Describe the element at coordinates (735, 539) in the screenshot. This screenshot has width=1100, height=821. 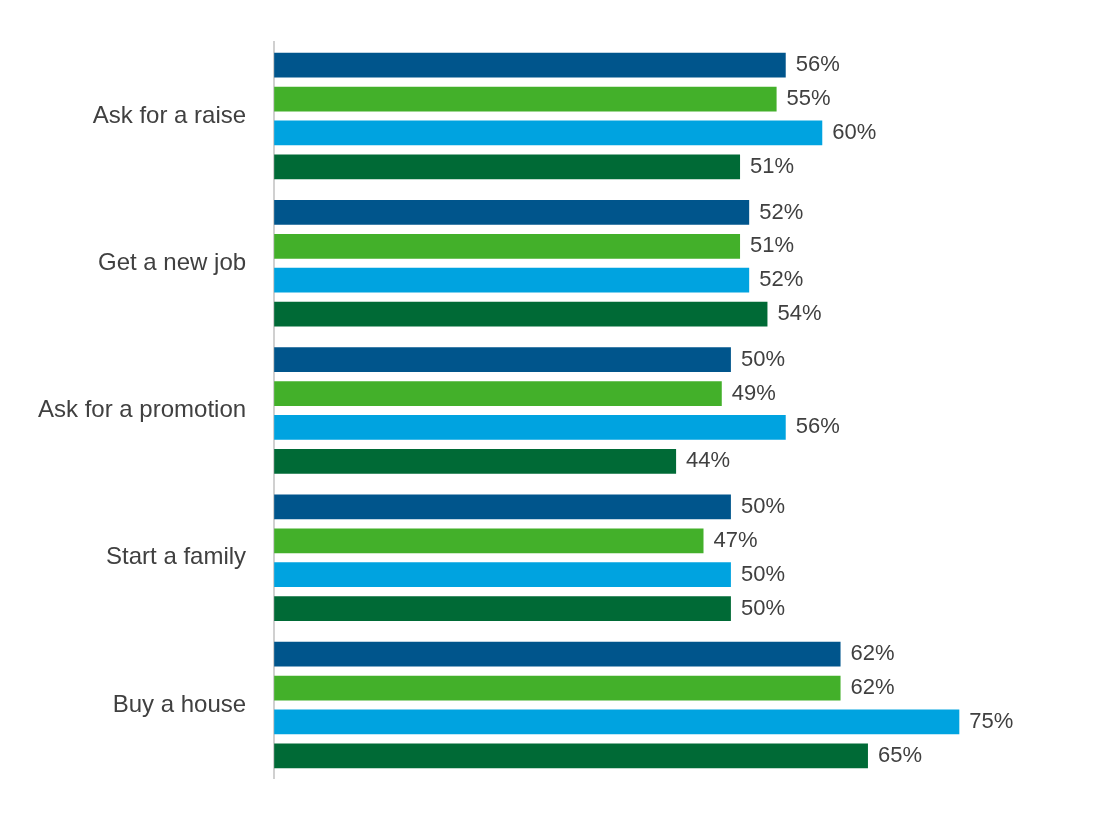
I see `data-label: 47%` at that location.